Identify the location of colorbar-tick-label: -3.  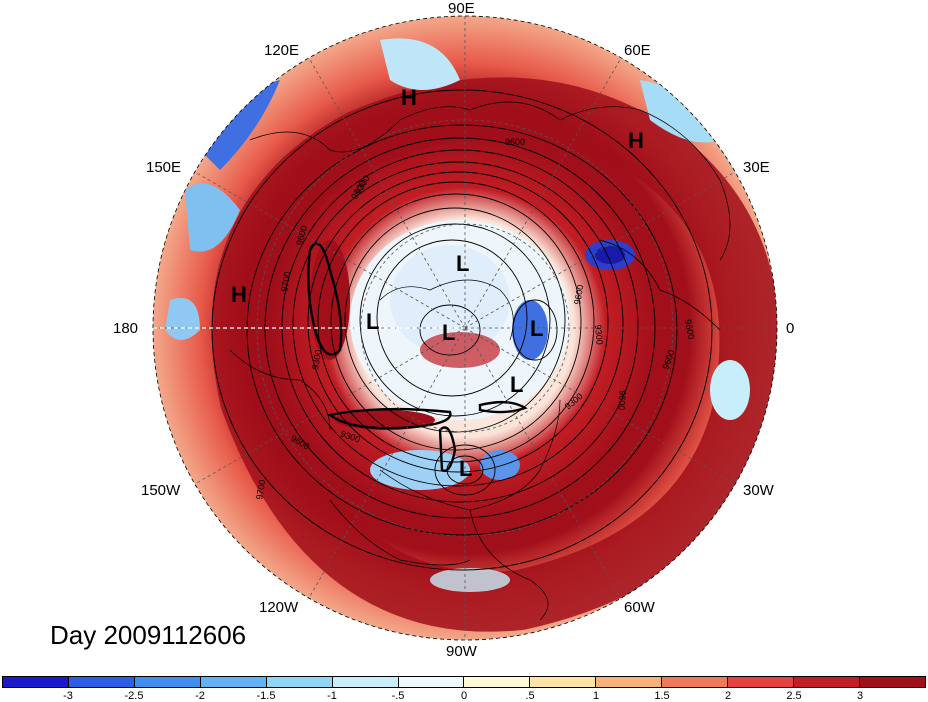
(68, 696).